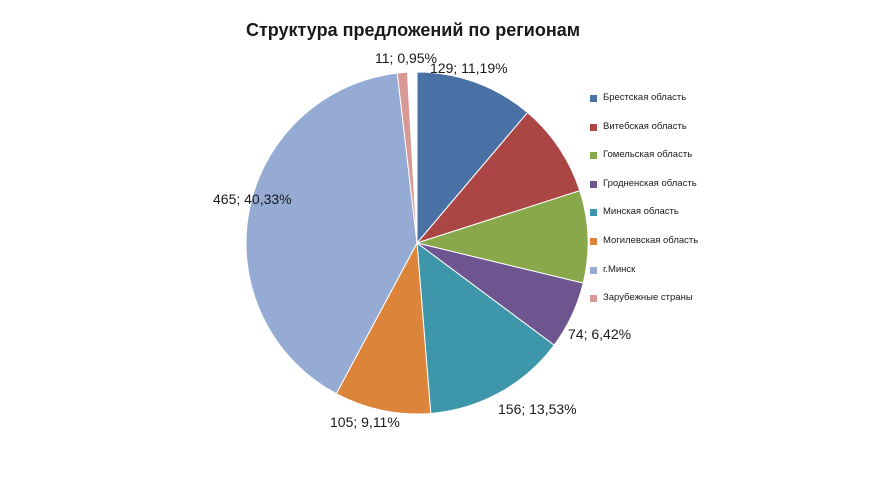 The image size is (870, 487). I want to click on legend-label: г.Минск, so click(619, 269).